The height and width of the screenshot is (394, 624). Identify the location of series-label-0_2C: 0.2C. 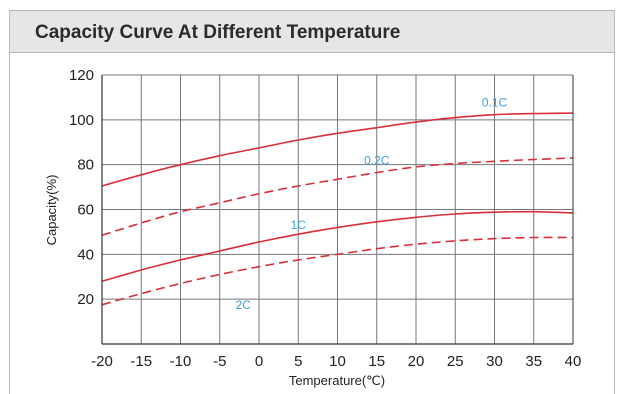
(377, 161).